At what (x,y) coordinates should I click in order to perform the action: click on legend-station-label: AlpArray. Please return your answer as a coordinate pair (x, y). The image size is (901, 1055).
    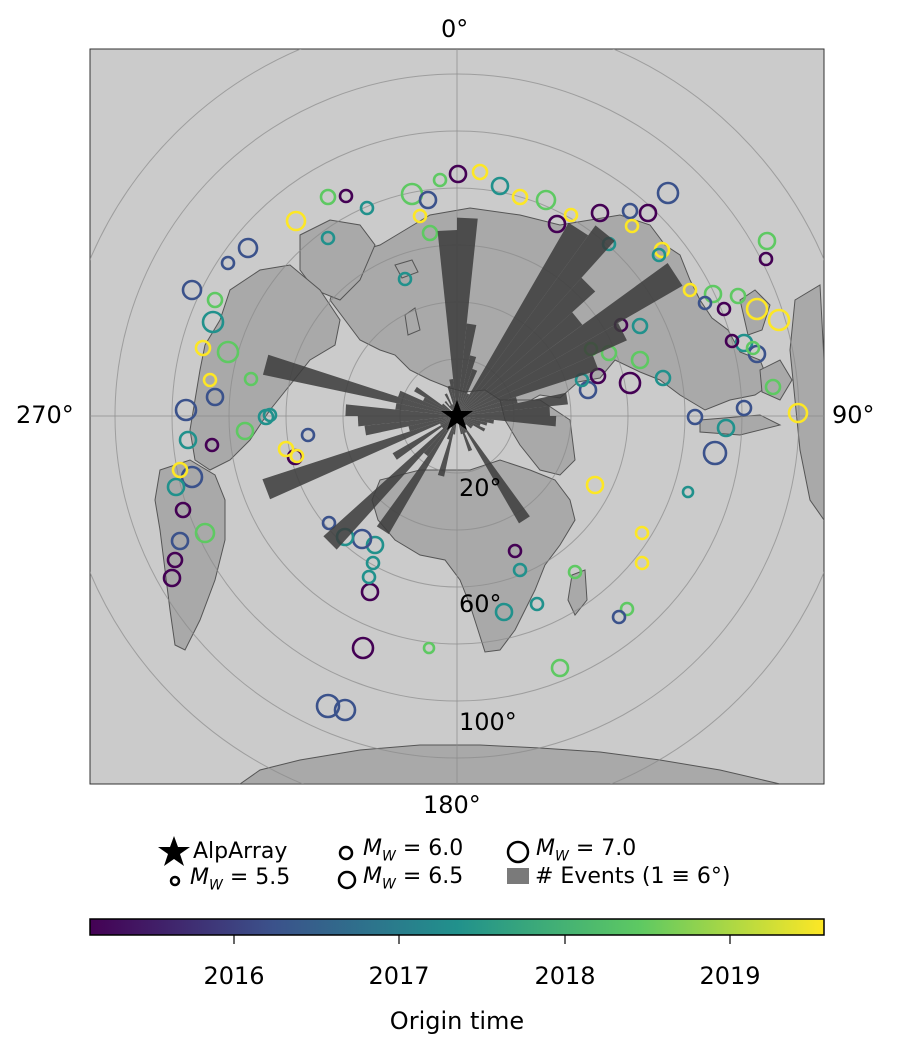
    Looking at the image, I should click on (240, 851).